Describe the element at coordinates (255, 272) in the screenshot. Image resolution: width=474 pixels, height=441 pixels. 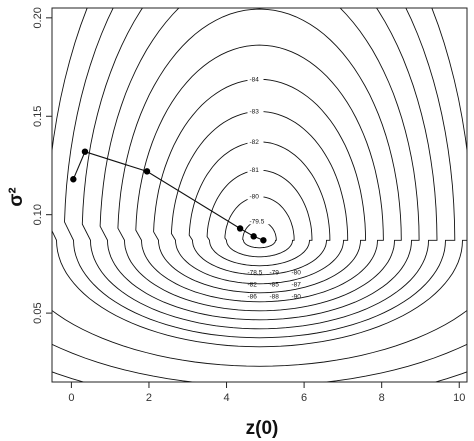
I see `contour-label: -78.5` at that location.